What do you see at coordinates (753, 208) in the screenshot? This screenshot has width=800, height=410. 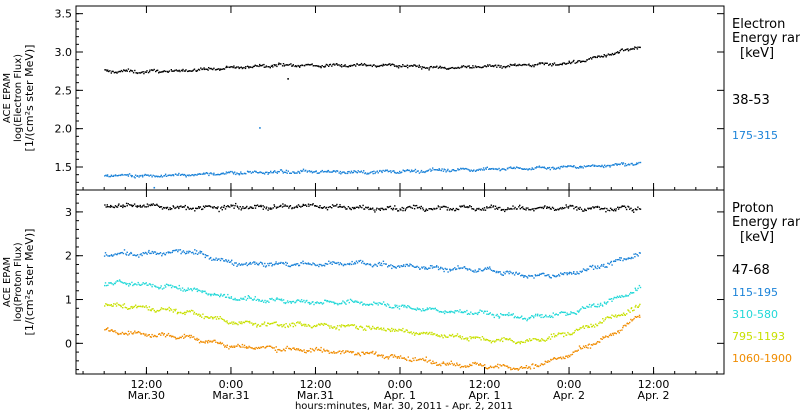 I see `legend-title-proton: Proton` at bounding box center [753, 208].